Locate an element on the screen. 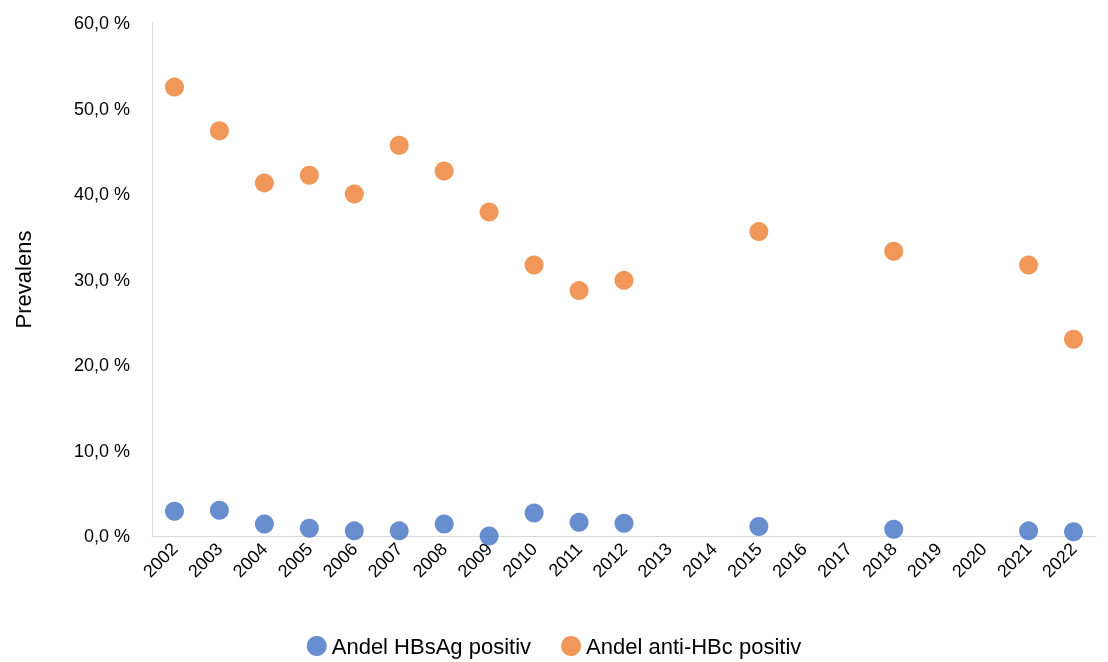  legend-label: Andel anti-HBc positiv is located at coordinates (694, 646).